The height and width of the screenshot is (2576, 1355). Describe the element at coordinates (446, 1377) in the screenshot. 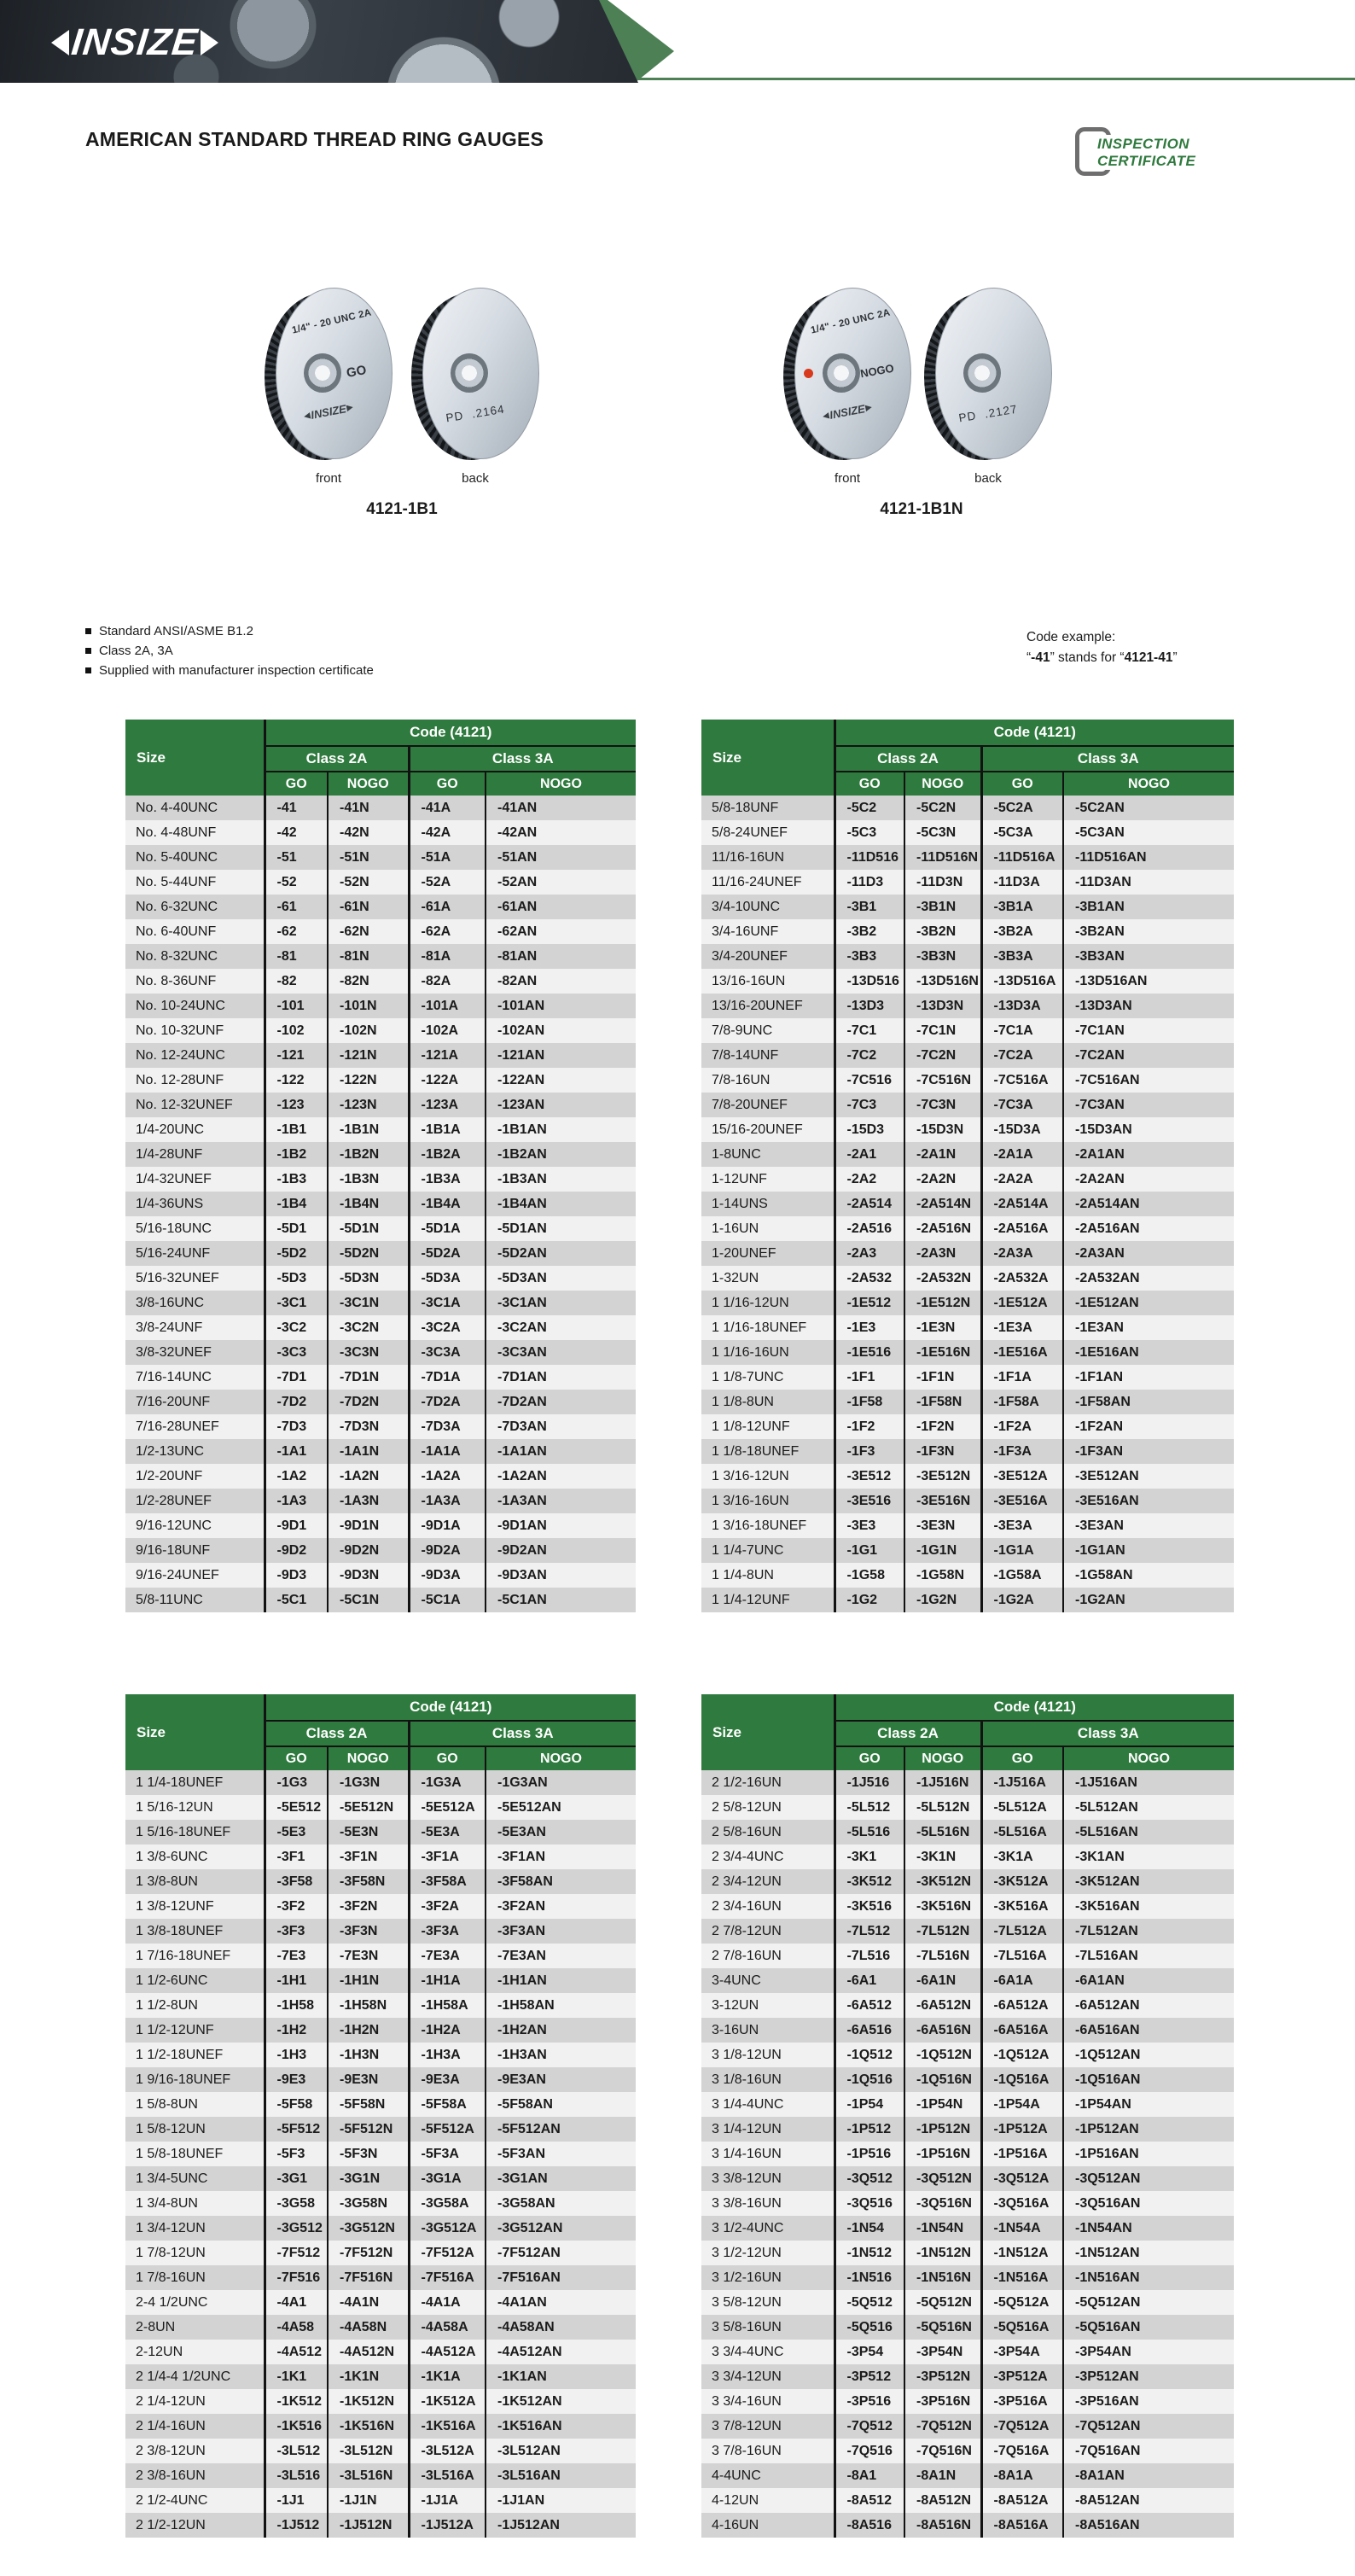

I see `code-cell: -7D1A` at that location.